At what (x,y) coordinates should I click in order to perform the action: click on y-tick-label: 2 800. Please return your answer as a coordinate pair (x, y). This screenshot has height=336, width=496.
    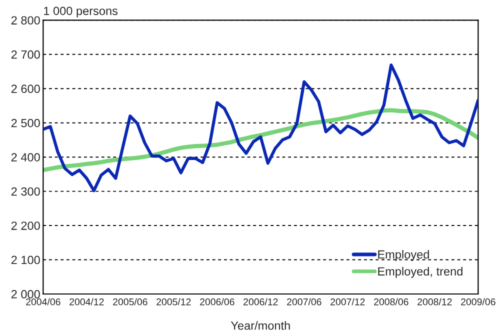
    Looking at the image, I should click on (25, 20).